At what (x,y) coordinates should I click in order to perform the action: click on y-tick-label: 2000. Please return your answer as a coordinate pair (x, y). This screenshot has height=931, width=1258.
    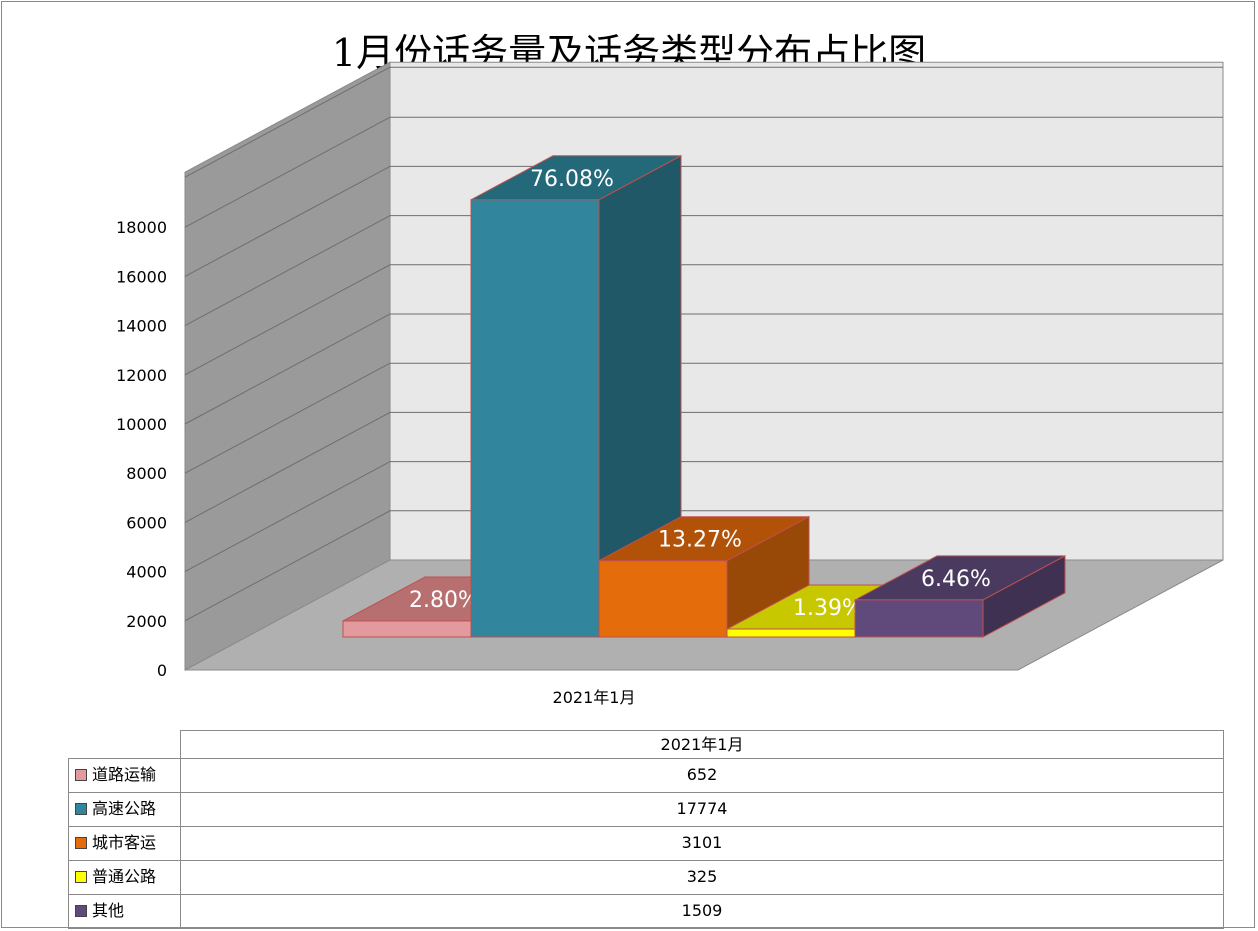
    Looking at the image, I should click on (146, 621).